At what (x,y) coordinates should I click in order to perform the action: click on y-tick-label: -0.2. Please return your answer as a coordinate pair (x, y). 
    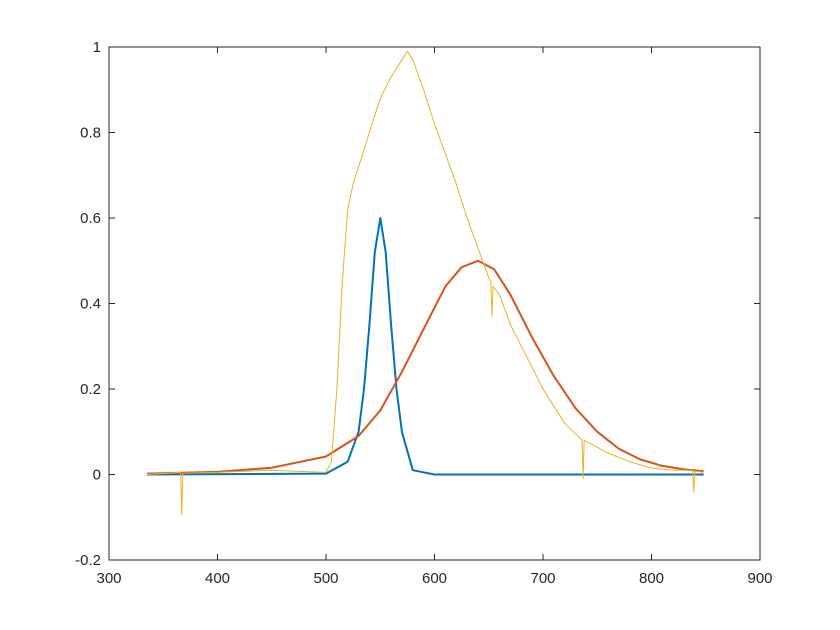
    Looking at the image, I should click on (88, 560).